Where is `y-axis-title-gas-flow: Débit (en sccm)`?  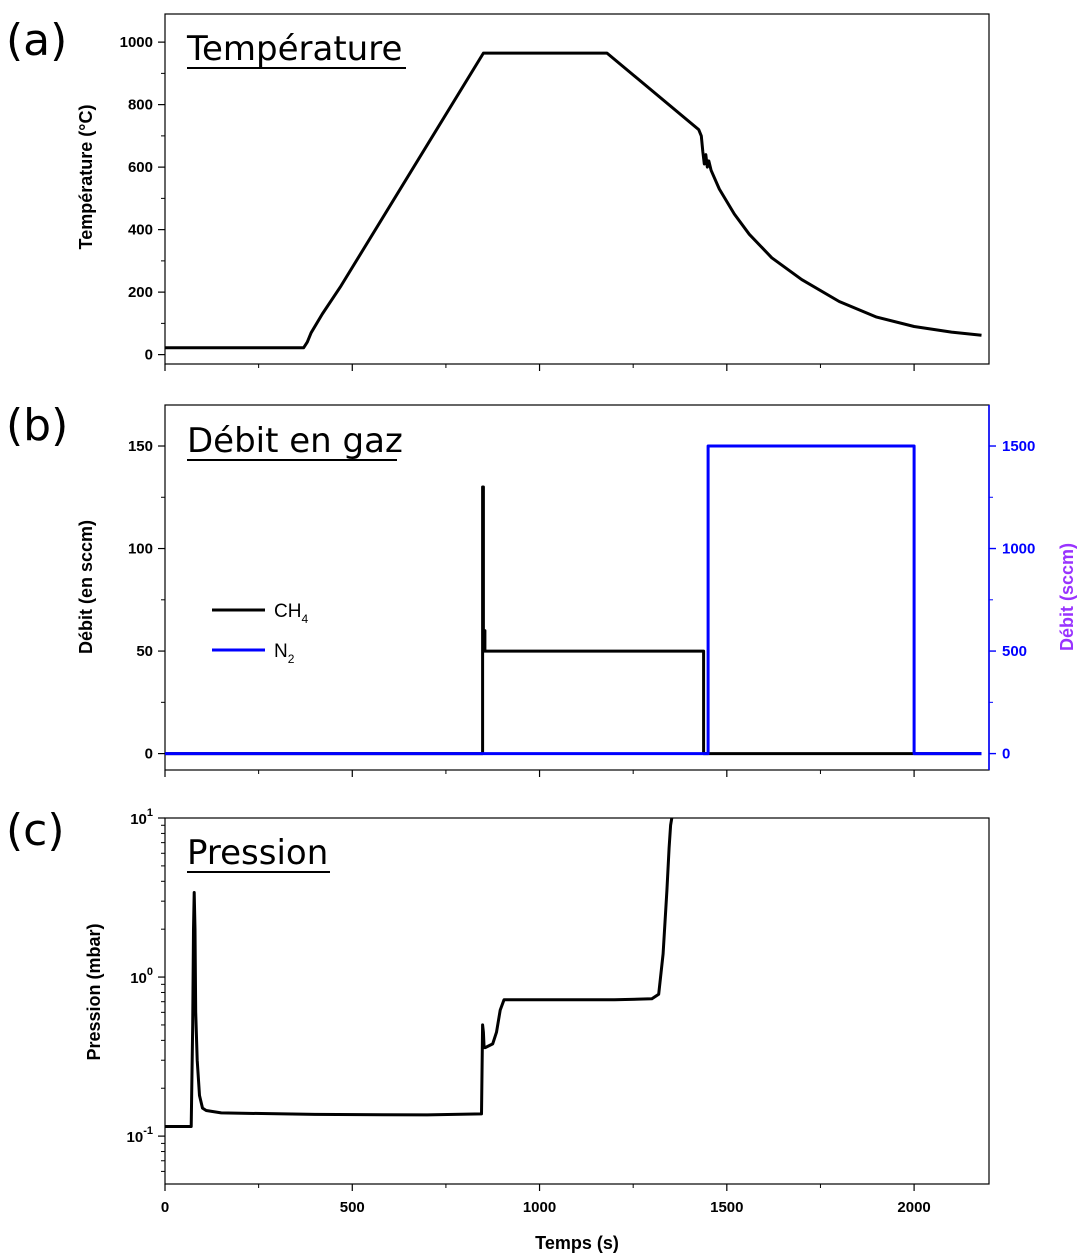
y-axis-title-gas-flow: Débit (en sccm) is located at coordinates (86, 587).